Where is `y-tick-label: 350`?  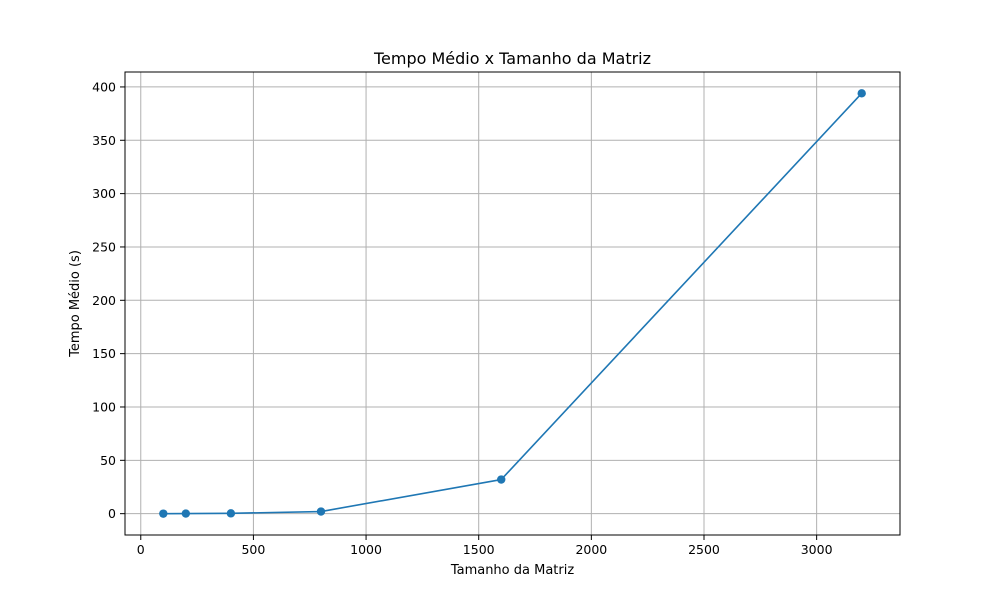
y-tick-label: 350 is located at coordinates (104, 140).